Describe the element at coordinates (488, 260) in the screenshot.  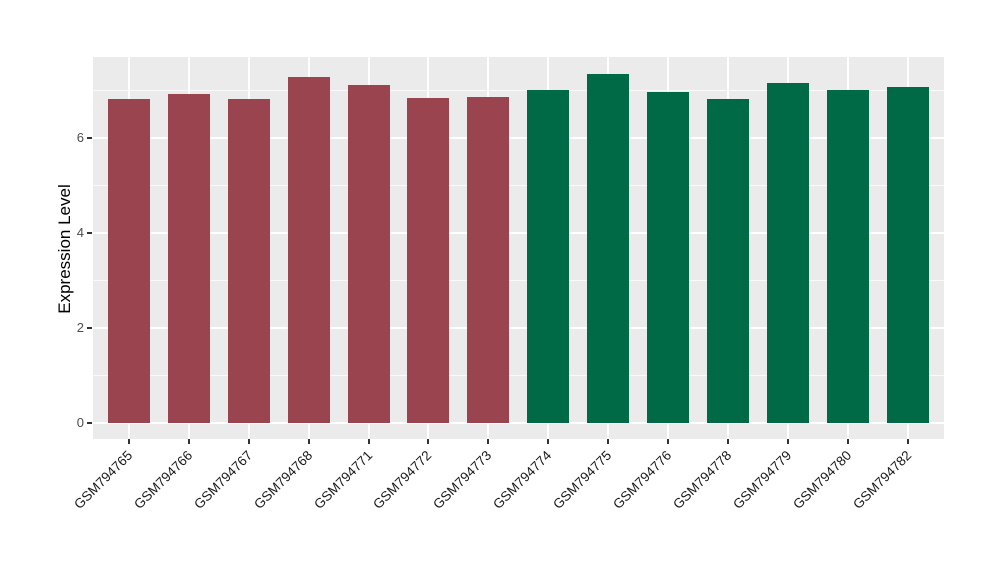
I see `bar-GSM794773` at that location.